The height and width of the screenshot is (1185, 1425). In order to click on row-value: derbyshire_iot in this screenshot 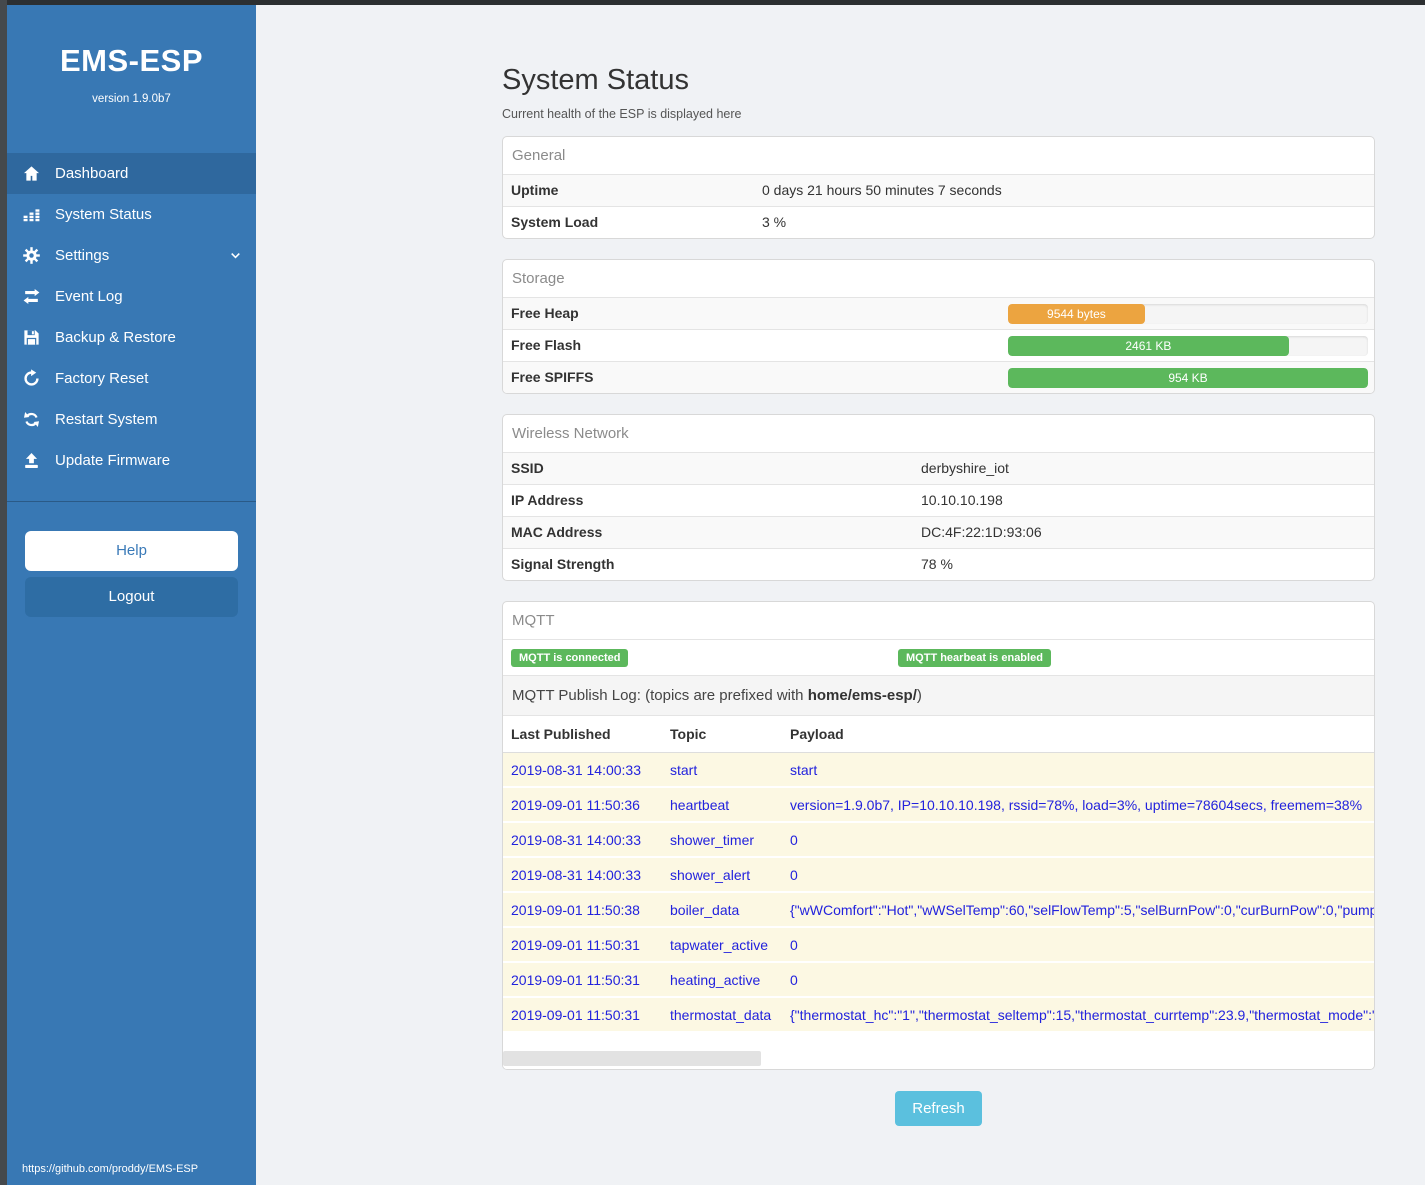, I will do `click(965, 468)`.